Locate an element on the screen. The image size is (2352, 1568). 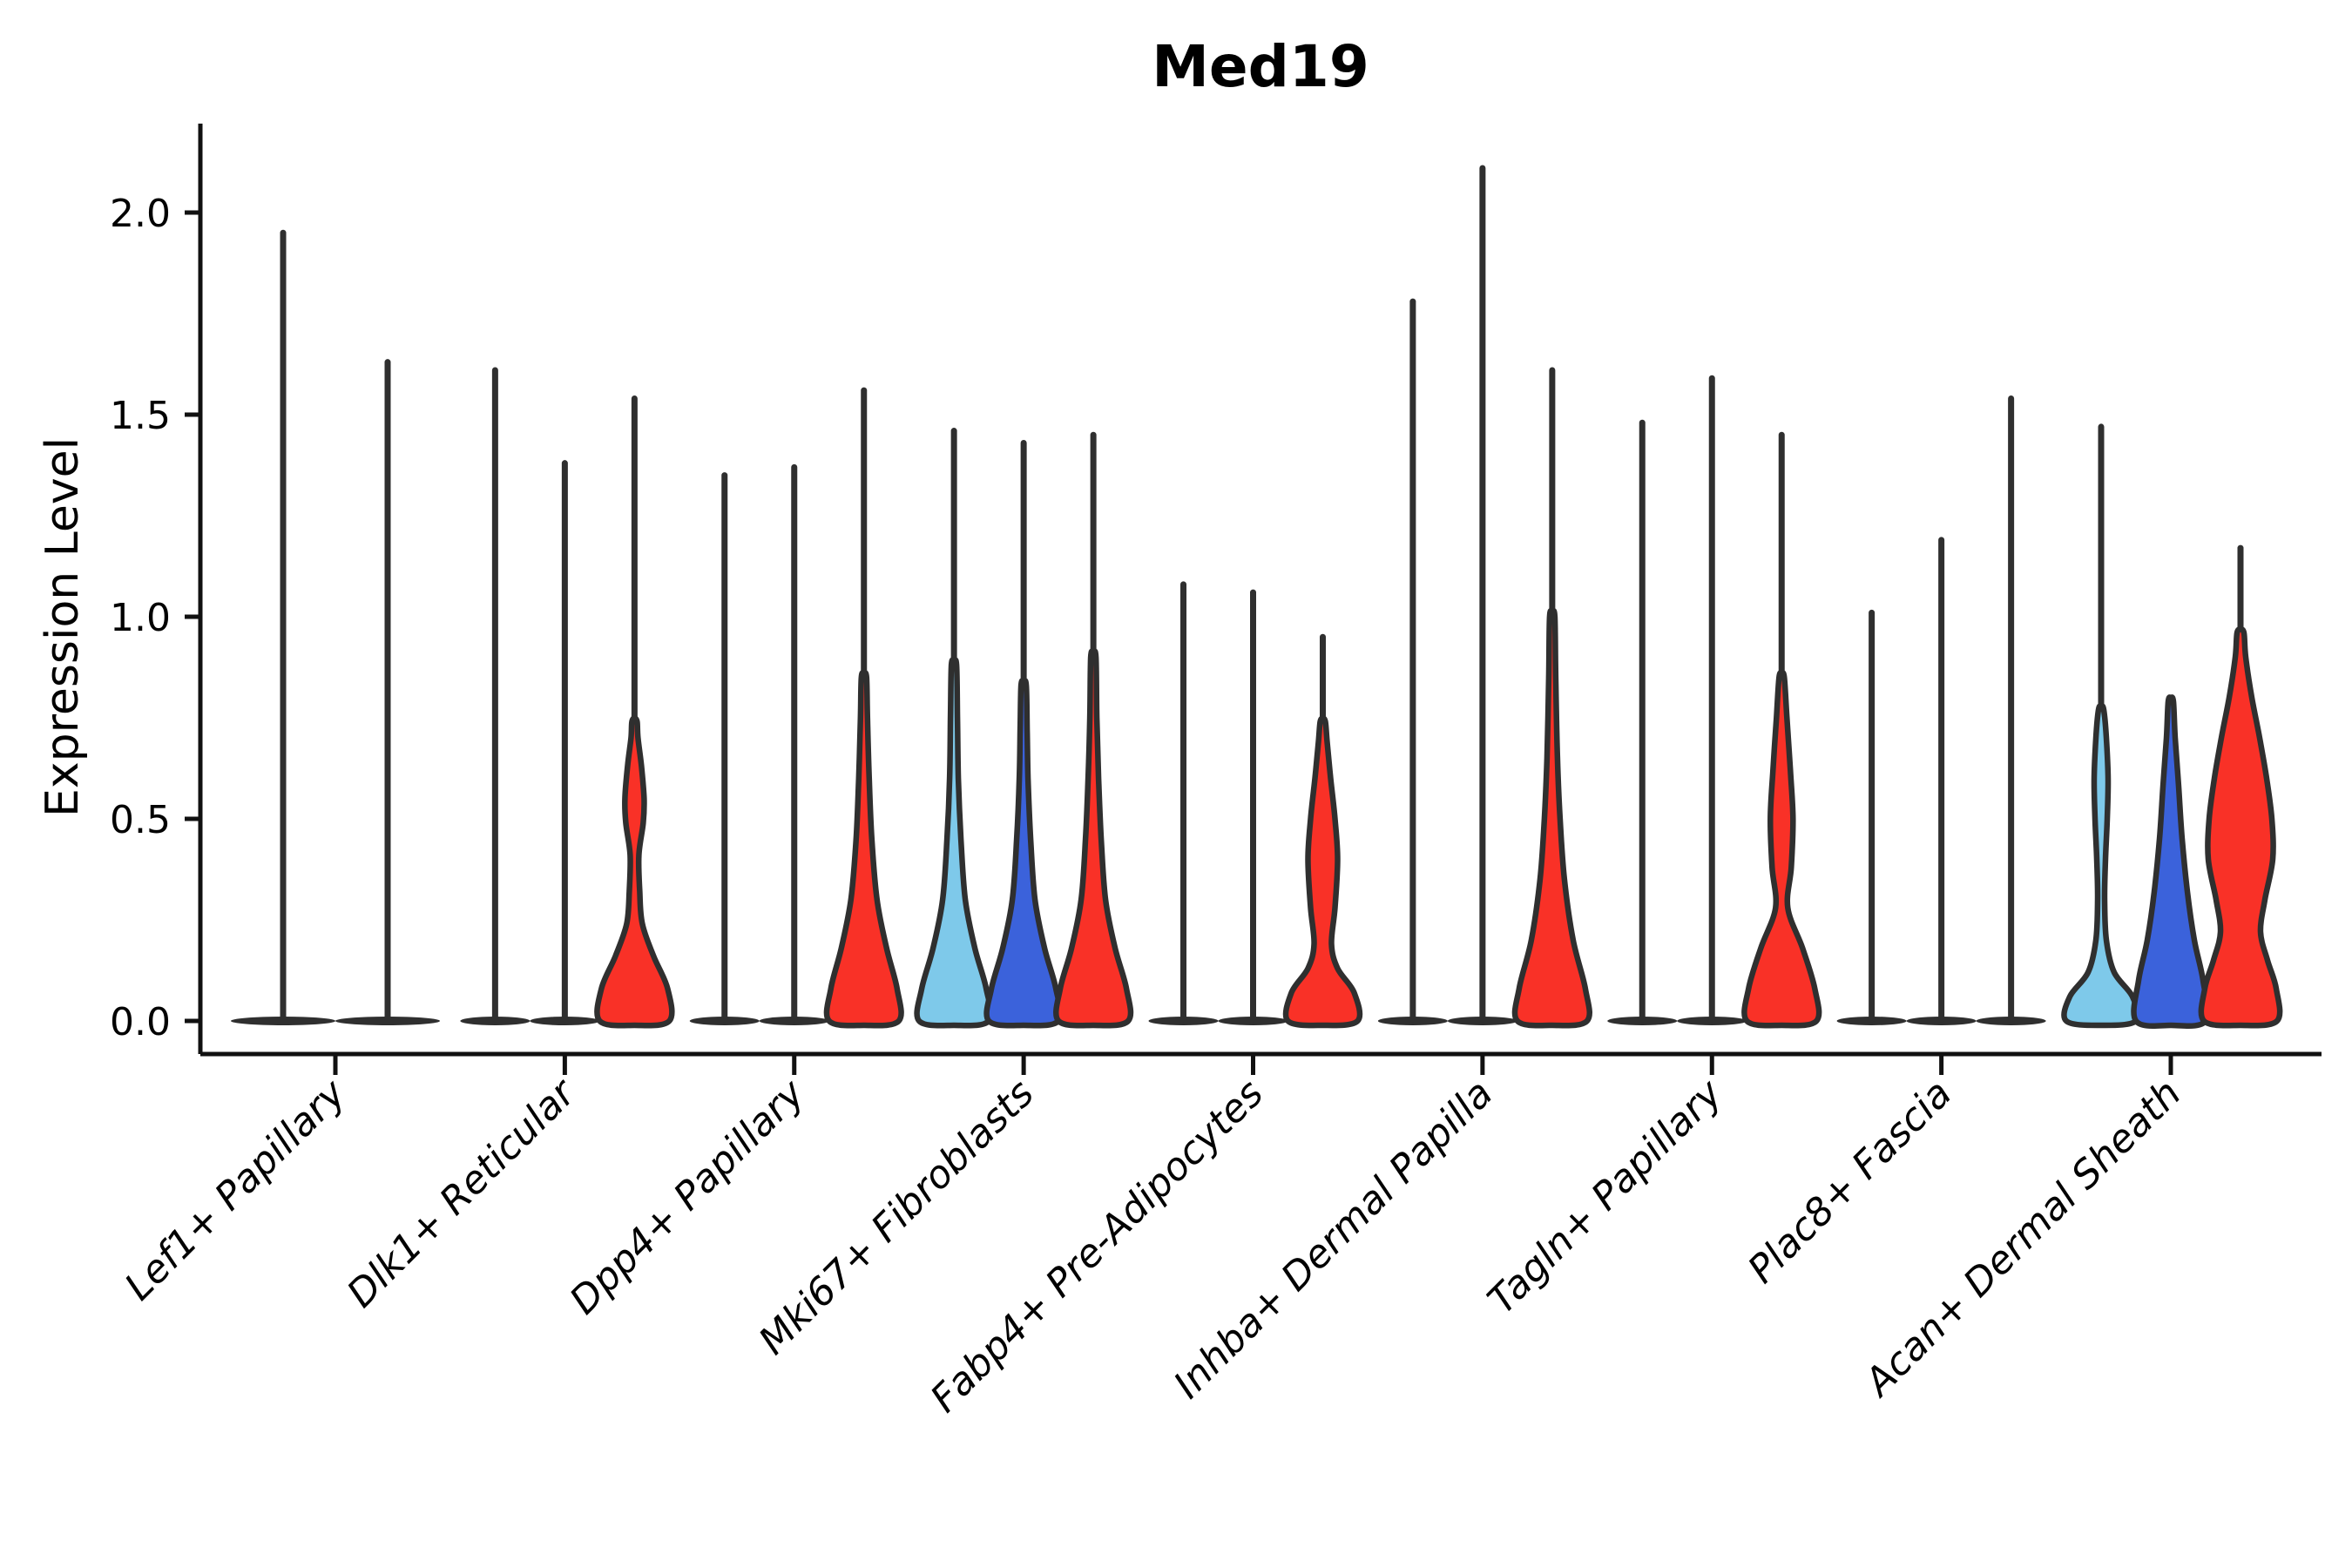
y-tick-label: 0.5 is located at coordinates (140, 820).